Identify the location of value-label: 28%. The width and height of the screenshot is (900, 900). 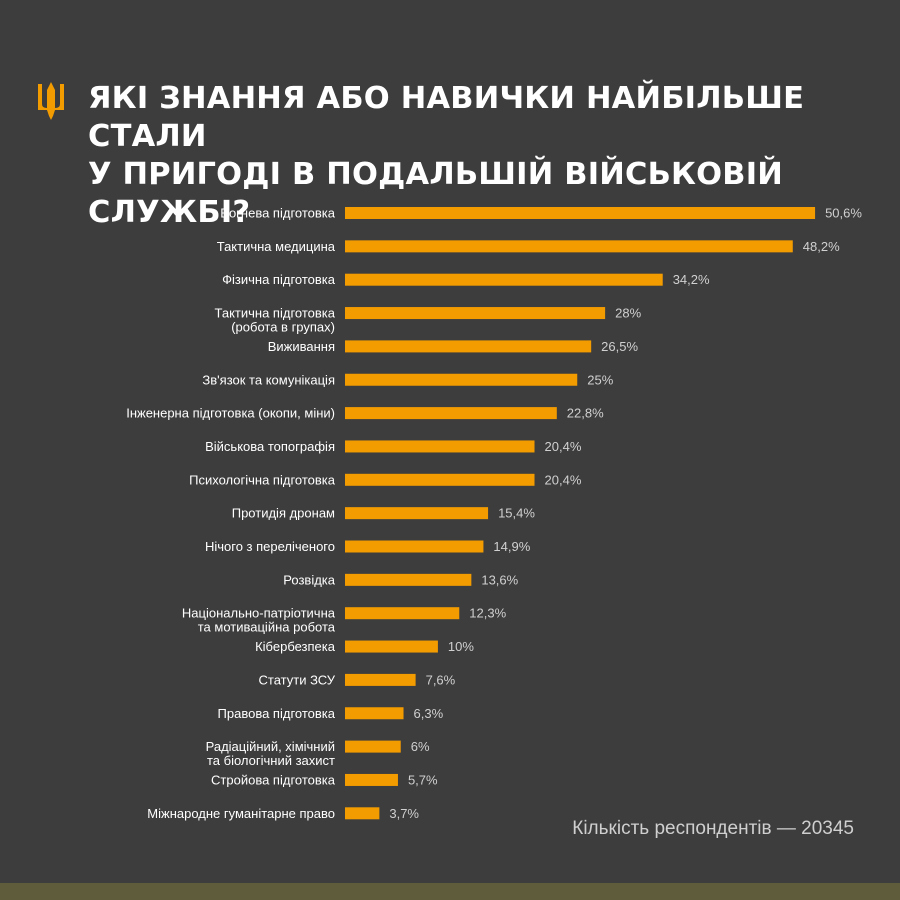
(628, 313).